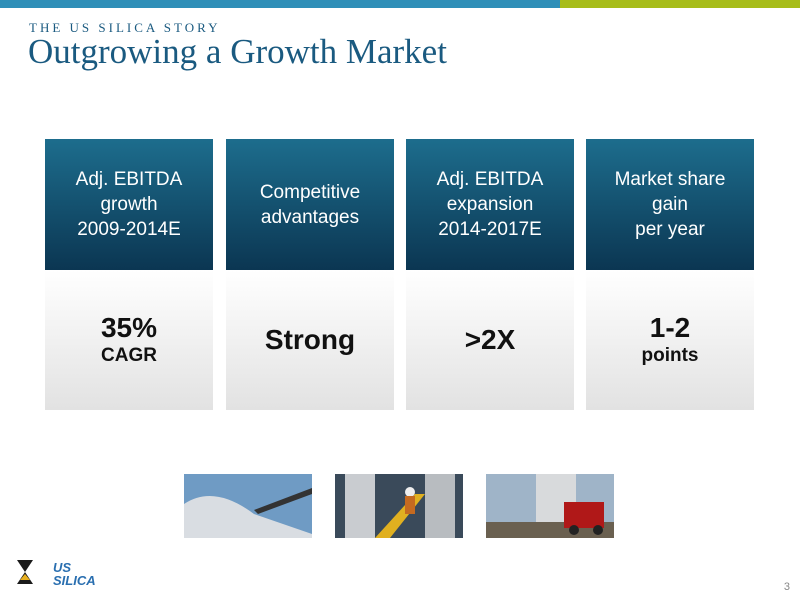 The width and height of the screenshot is (800, 600). I want to click on logo-icon, so click(25, 572).